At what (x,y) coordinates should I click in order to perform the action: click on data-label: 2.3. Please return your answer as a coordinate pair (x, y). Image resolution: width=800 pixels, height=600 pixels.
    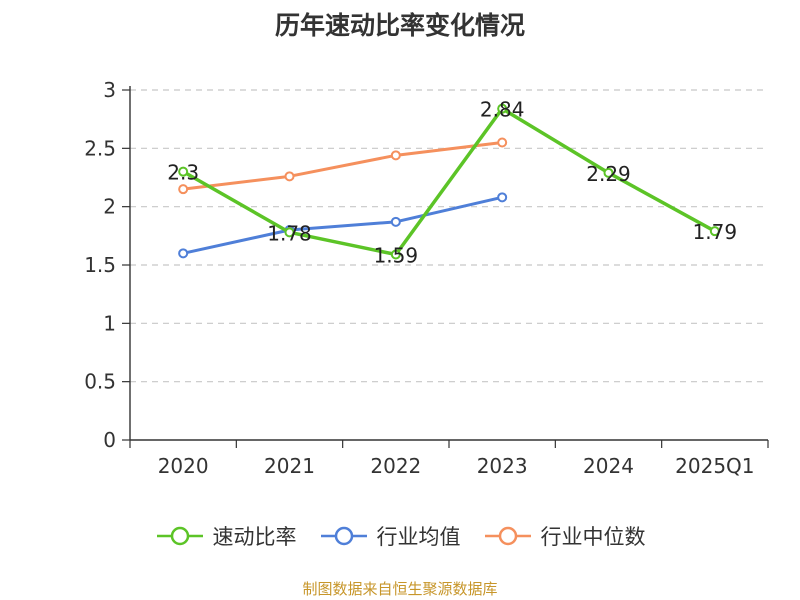
    Looking at the image, I should click on (183, 173).